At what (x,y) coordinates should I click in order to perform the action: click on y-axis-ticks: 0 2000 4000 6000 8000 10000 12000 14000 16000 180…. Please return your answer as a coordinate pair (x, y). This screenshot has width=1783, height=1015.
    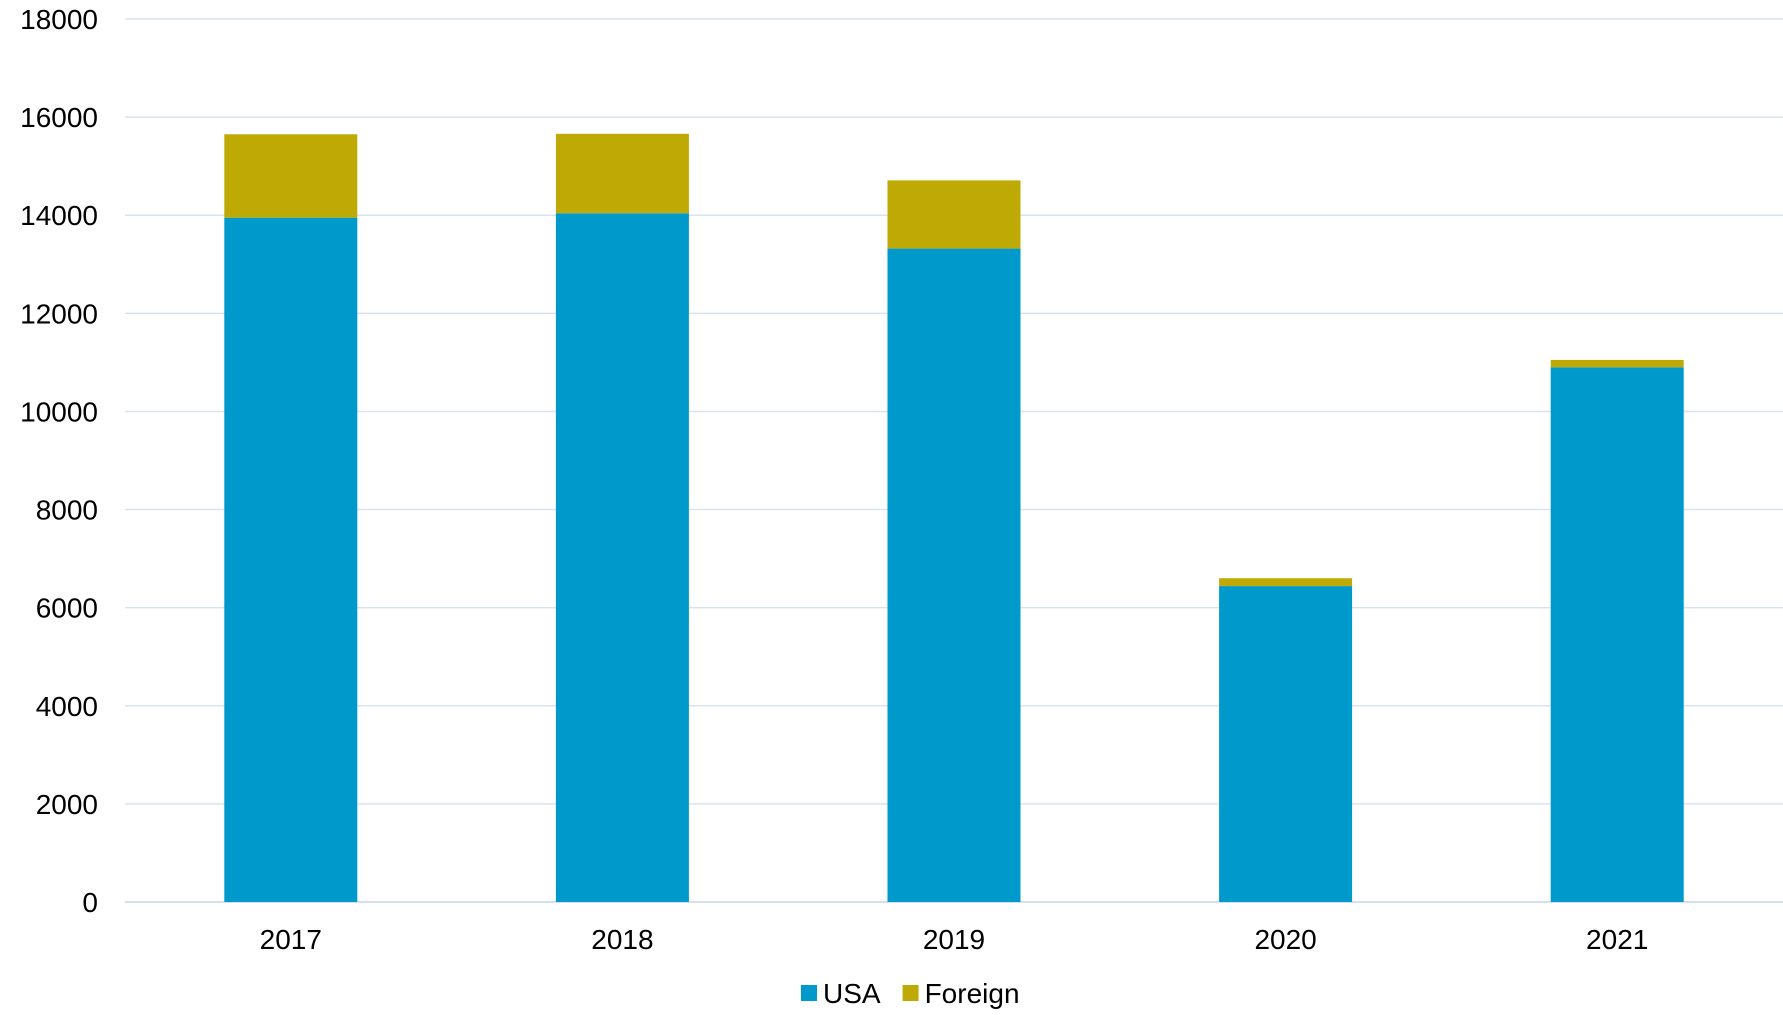
    Looking at the image, I should click on (59, 461).